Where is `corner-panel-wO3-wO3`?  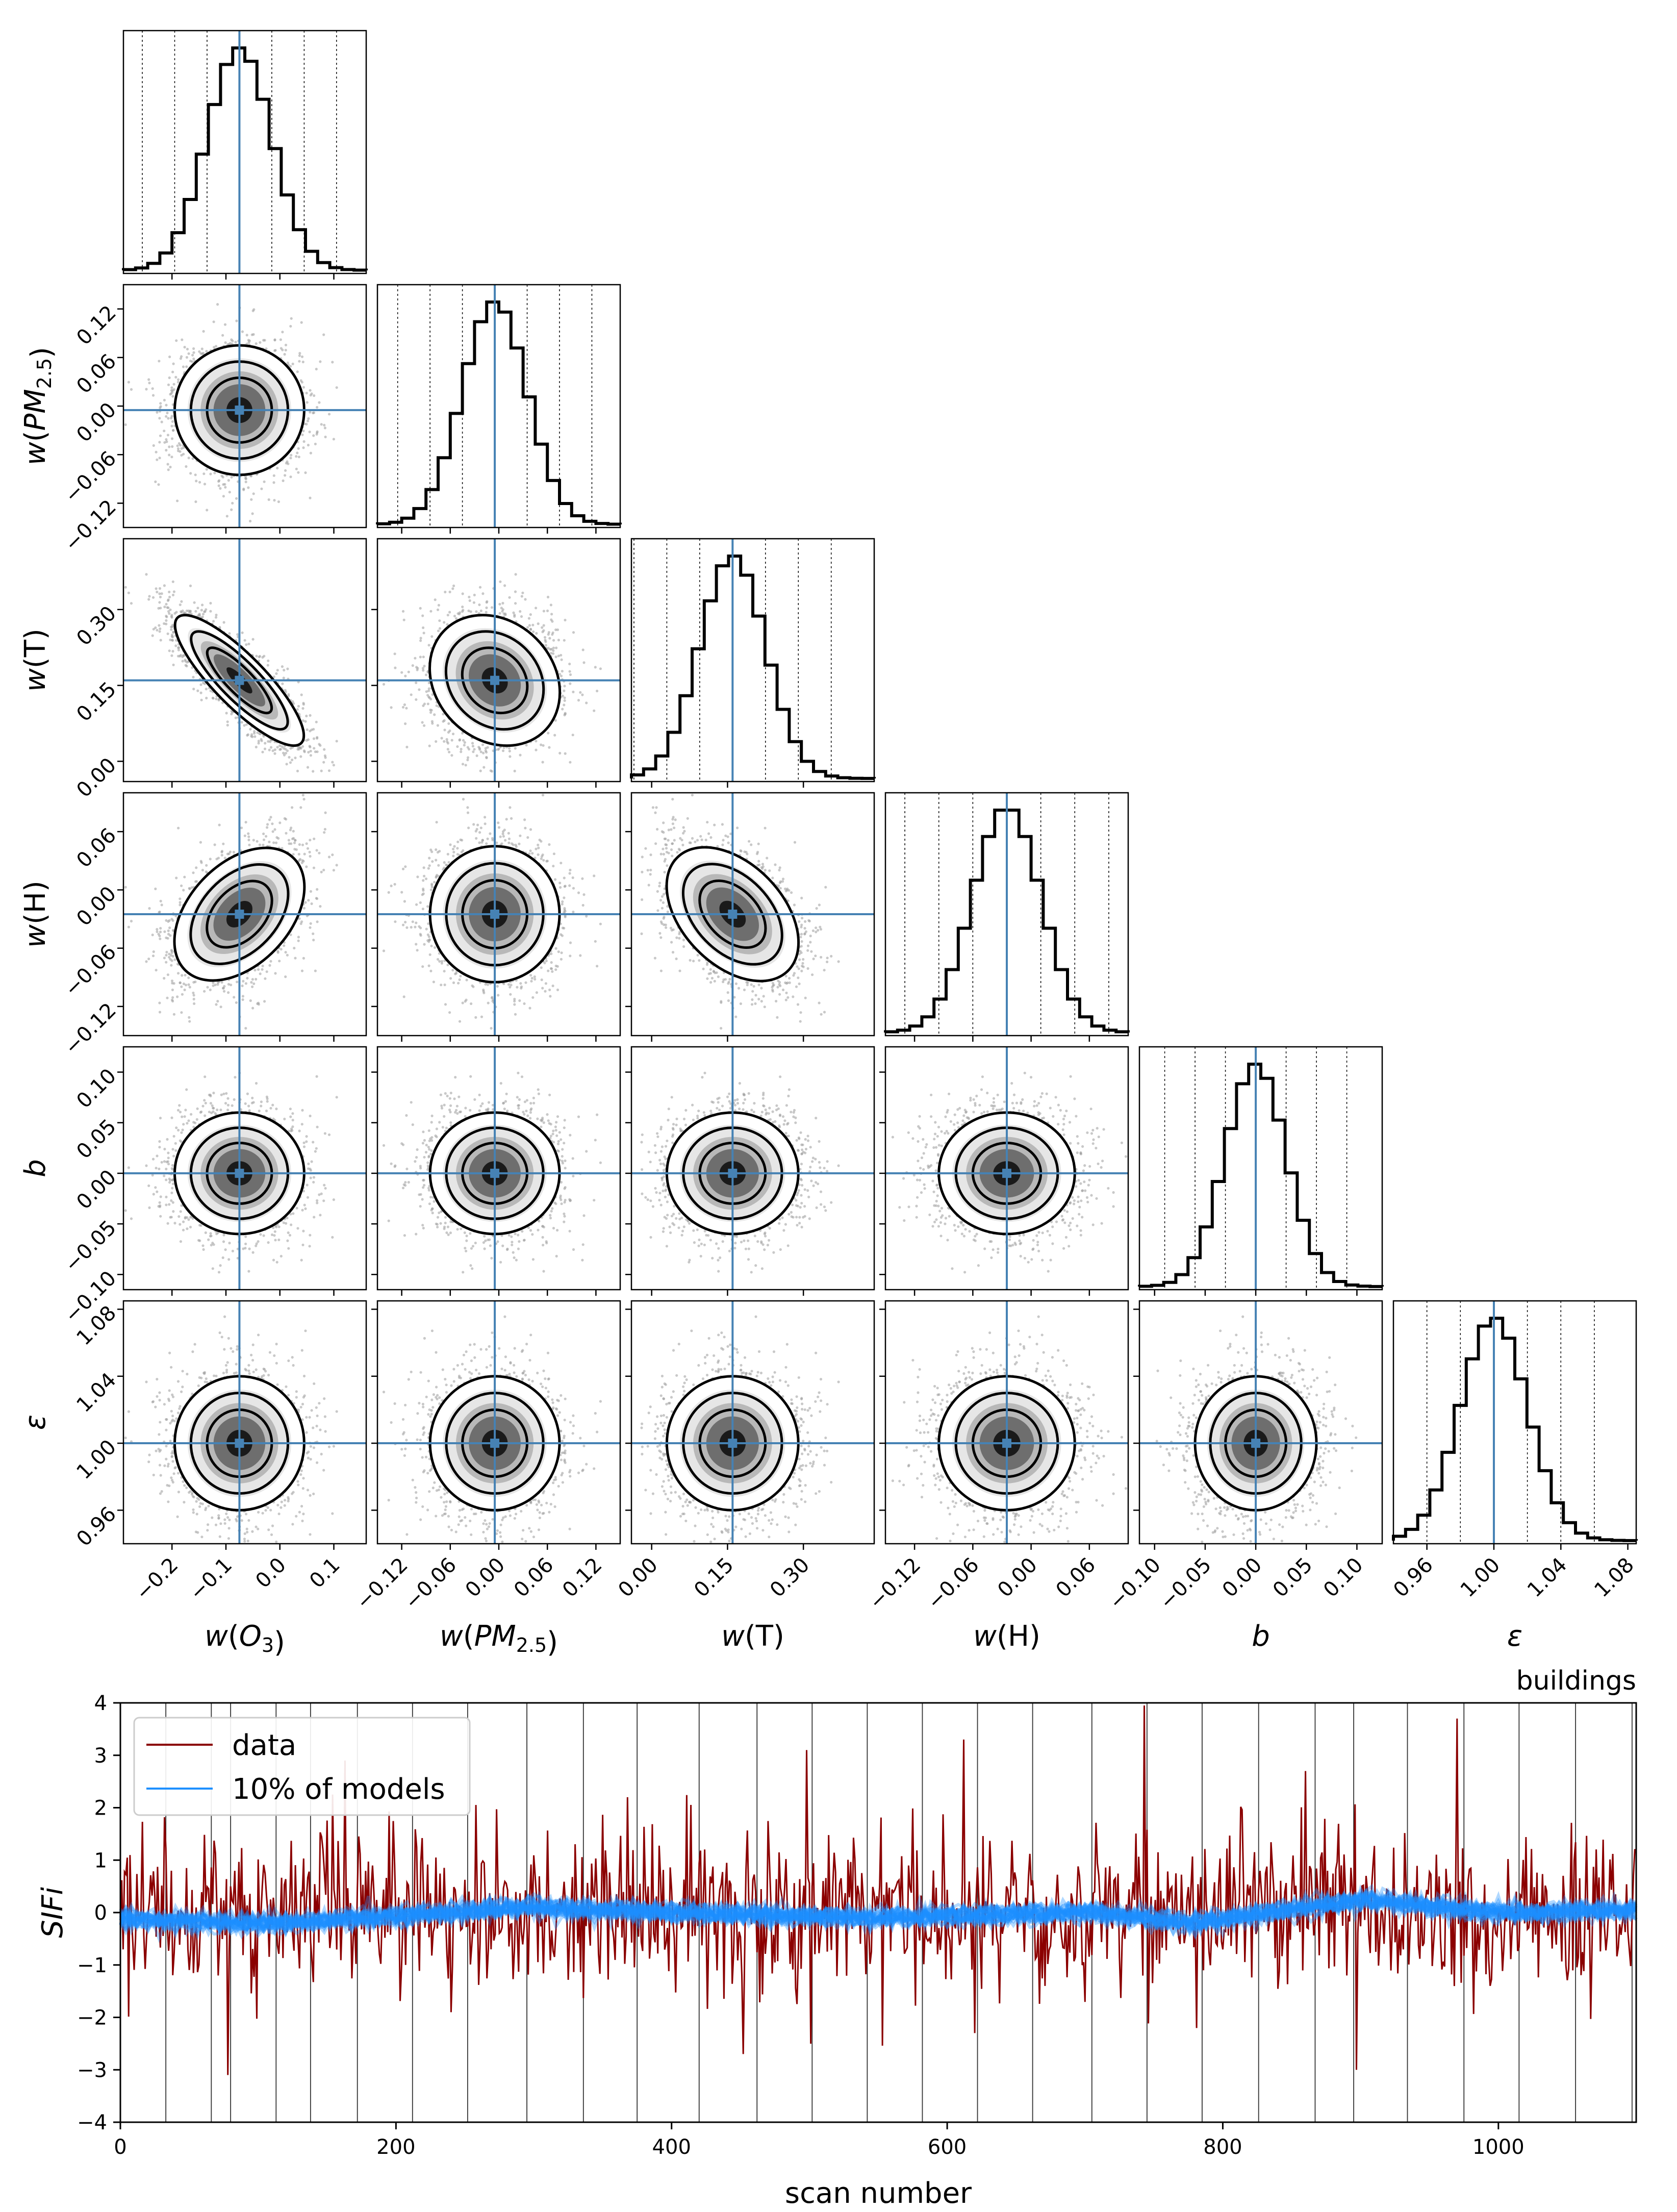
corner-panel-wO3-wO3 is located at coordinates (245, 155).